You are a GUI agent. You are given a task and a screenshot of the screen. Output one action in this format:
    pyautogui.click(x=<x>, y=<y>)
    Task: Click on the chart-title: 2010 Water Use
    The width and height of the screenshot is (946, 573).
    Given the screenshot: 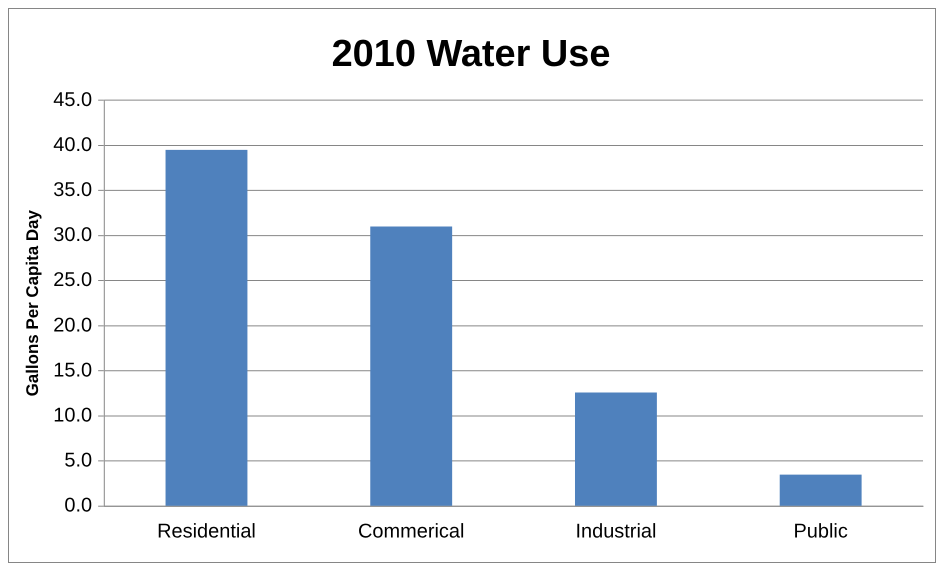 What is the action you would take?
    pyautogui.click(x=471, y=54)
    